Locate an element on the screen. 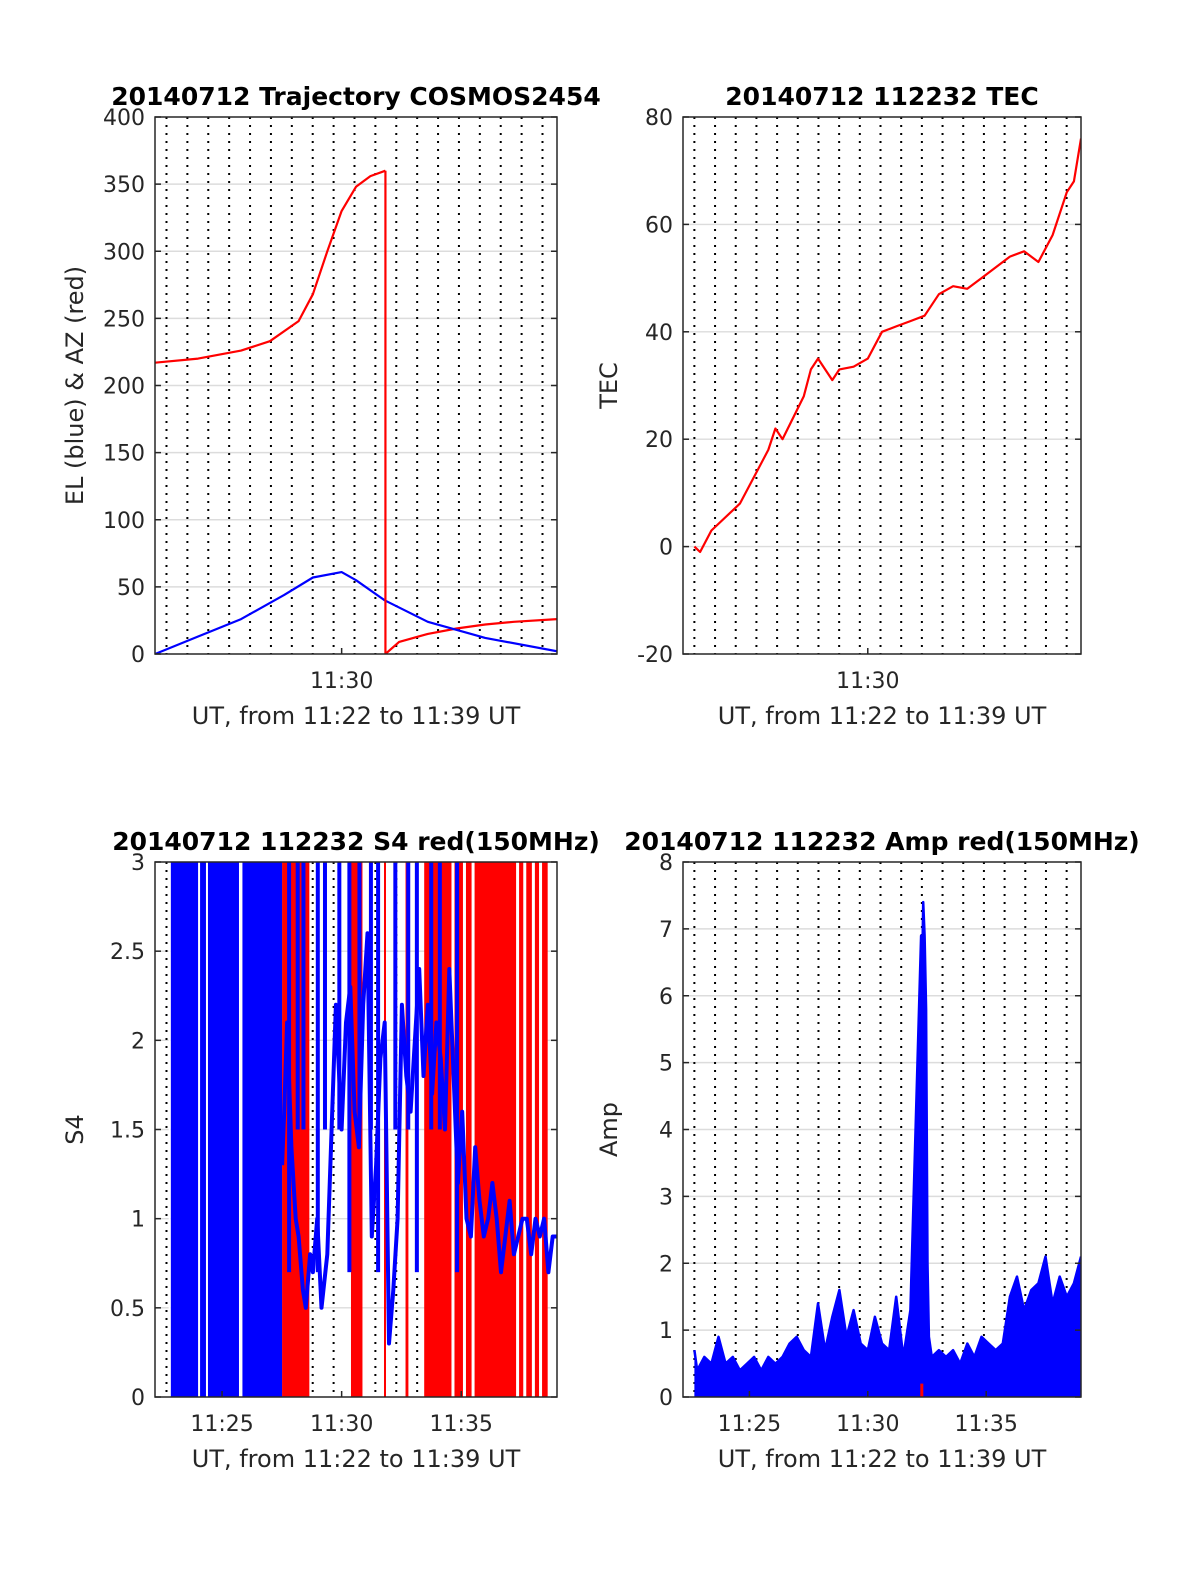  y-tick-label: 50 is located at coordinates (131, 588).